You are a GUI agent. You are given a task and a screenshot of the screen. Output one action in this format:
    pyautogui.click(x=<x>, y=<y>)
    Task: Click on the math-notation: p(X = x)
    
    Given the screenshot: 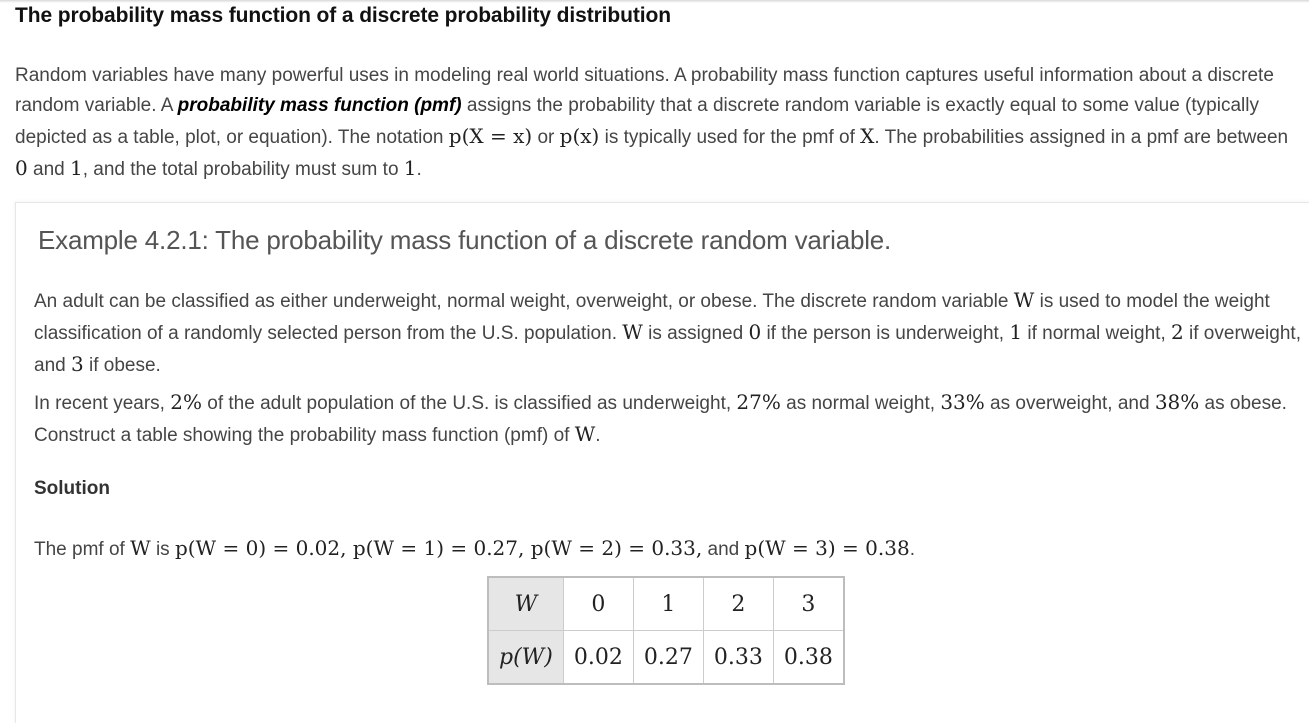 What is the action you would take?
    pyautogui.click(x=490, y=136)
    